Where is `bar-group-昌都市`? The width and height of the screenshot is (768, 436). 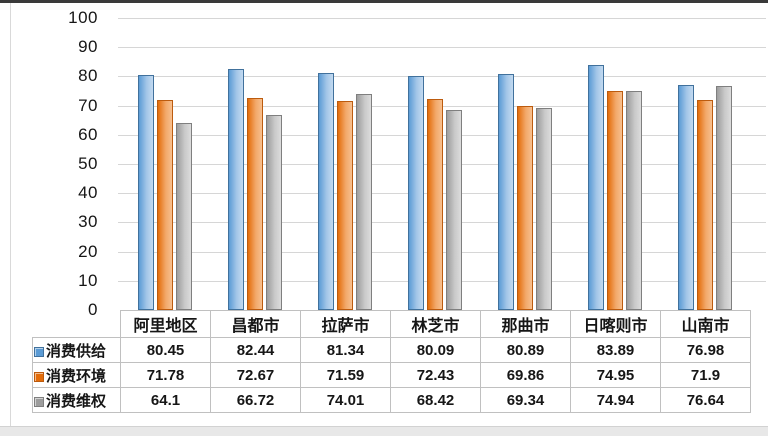 bar-group-昌都市 is located at coordinates (255, 164).